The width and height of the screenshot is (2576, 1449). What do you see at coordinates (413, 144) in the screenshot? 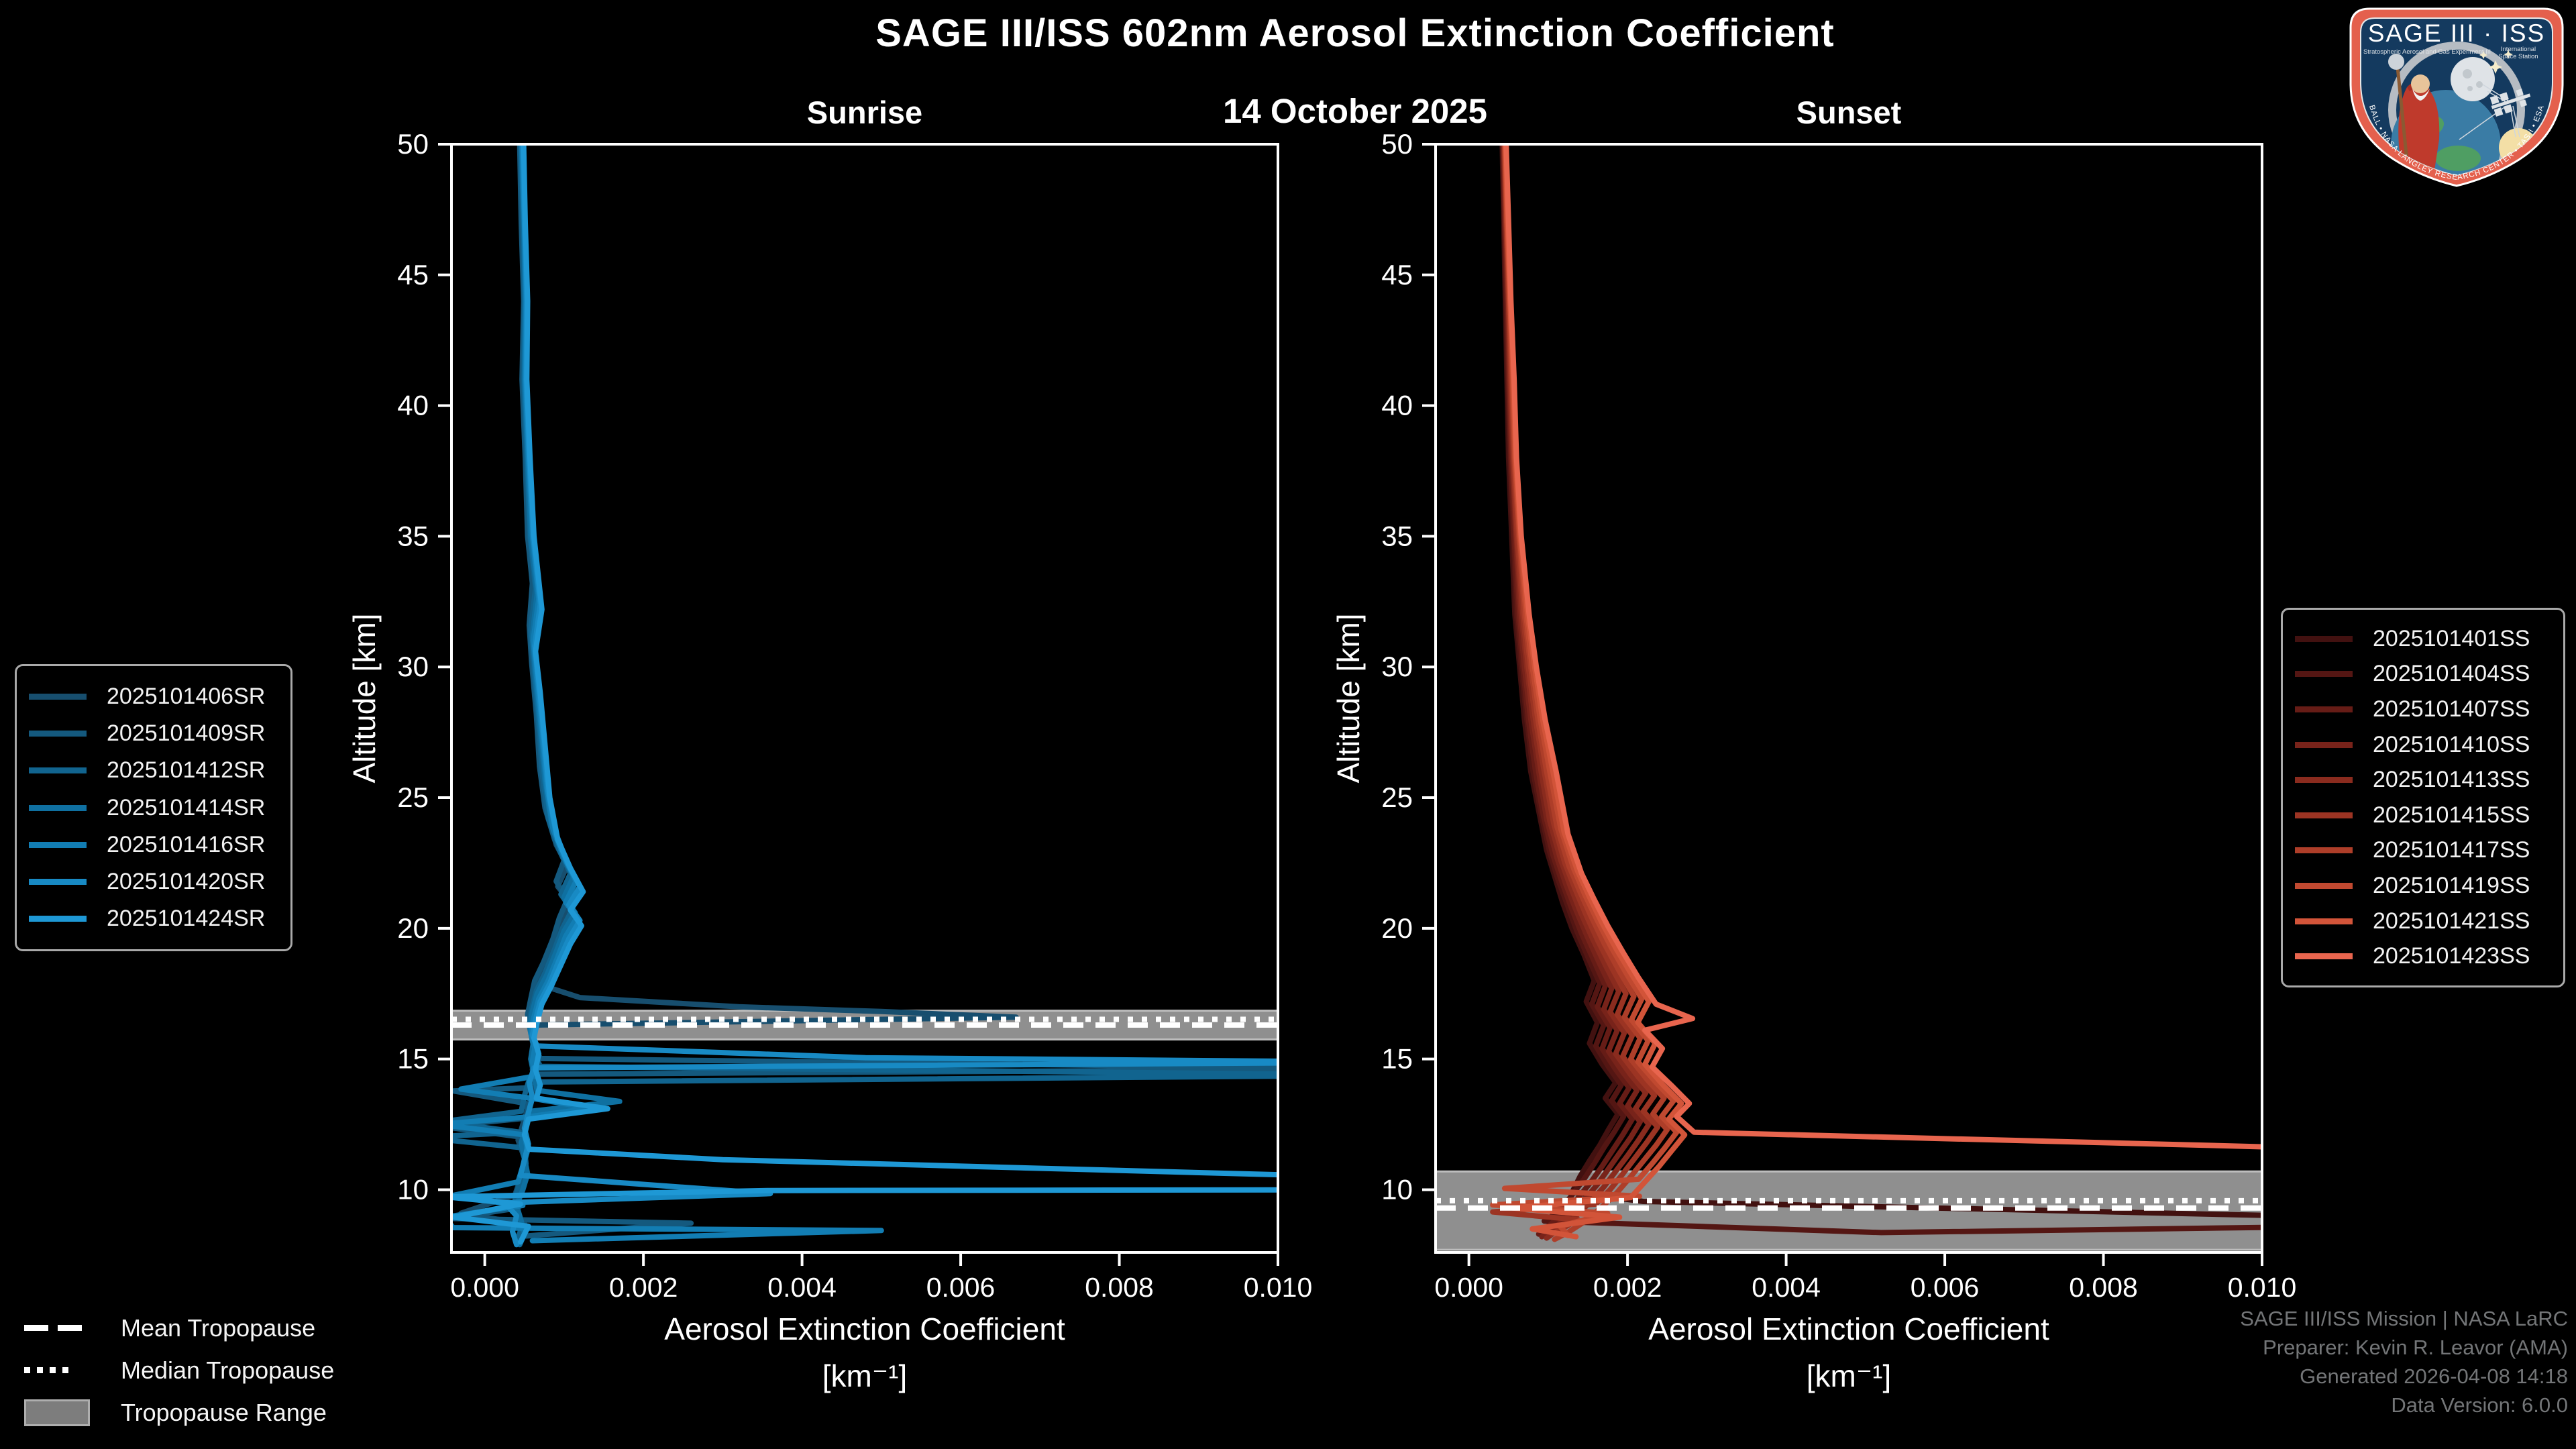
I see `sunrise-ytick-label: 50` at bounding box center [413, 144].